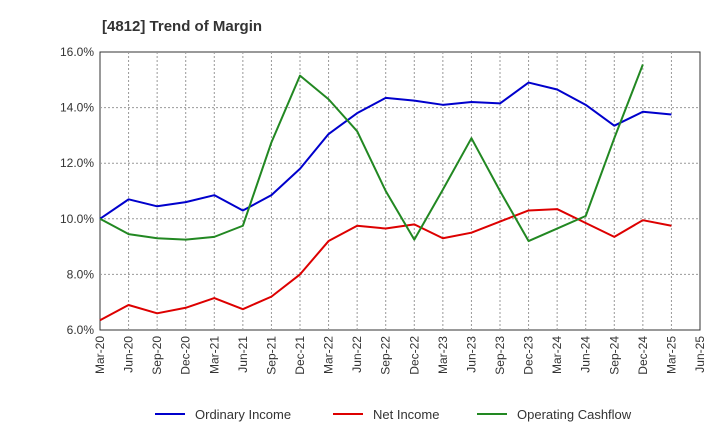 Image resolution: width=720 pixels, height=440 pixels. I want to click on x-tick-label: Jun-21, so click(243, 354).